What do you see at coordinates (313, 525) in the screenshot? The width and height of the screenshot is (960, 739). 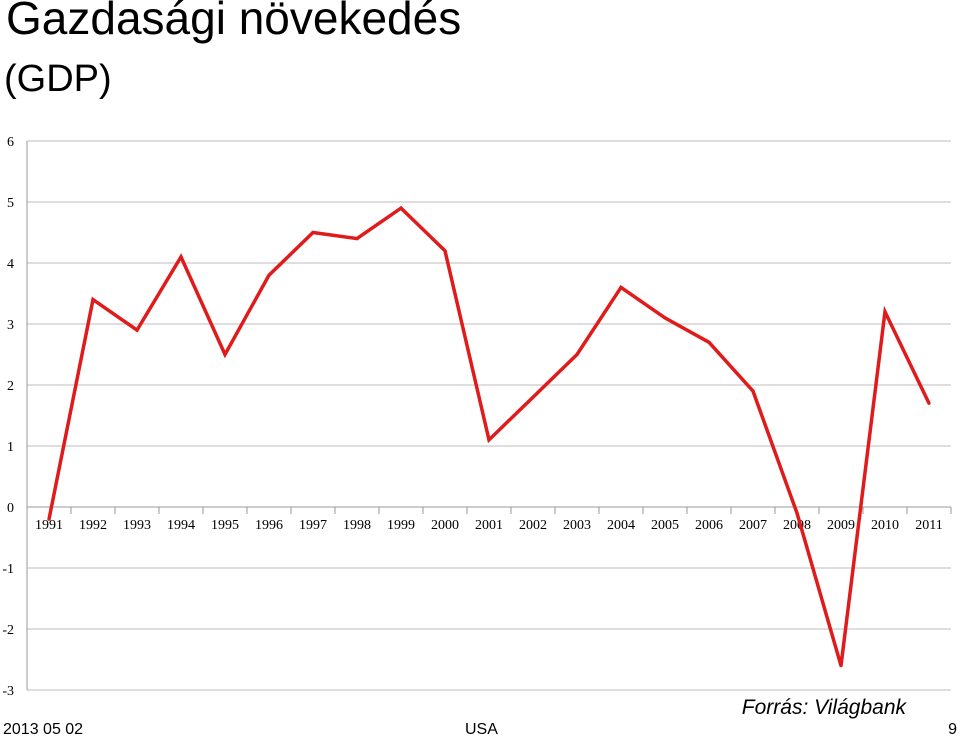 I see `x-tick-label: 1997` at bounding box center [313, 525].